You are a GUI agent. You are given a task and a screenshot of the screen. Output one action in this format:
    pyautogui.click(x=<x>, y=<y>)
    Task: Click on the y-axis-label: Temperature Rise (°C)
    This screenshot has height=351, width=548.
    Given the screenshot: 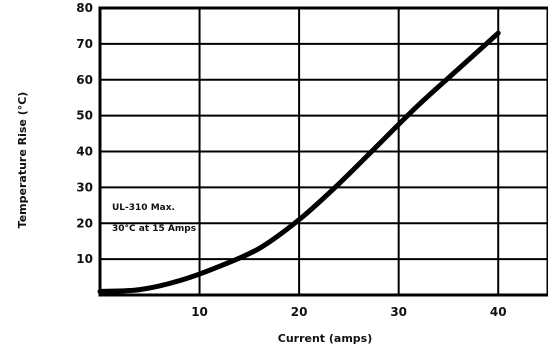 What is the action you would take?
    pyautogui.click(x=22, y=160)
    